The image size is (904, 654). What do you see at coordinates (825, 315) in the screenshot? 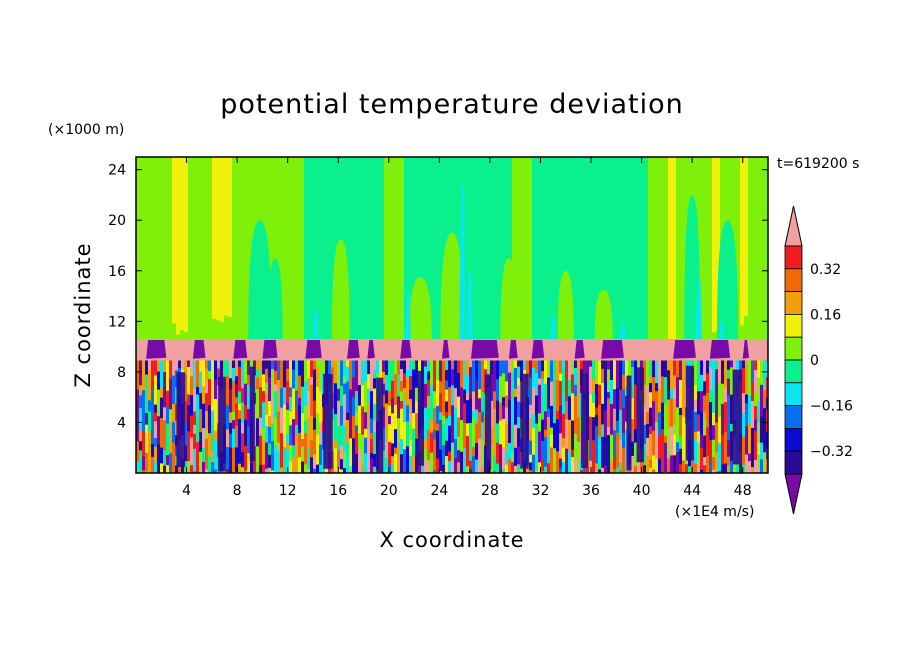
I see `colorbar-tick-label: 0.16` at bounding box center [825, 315].